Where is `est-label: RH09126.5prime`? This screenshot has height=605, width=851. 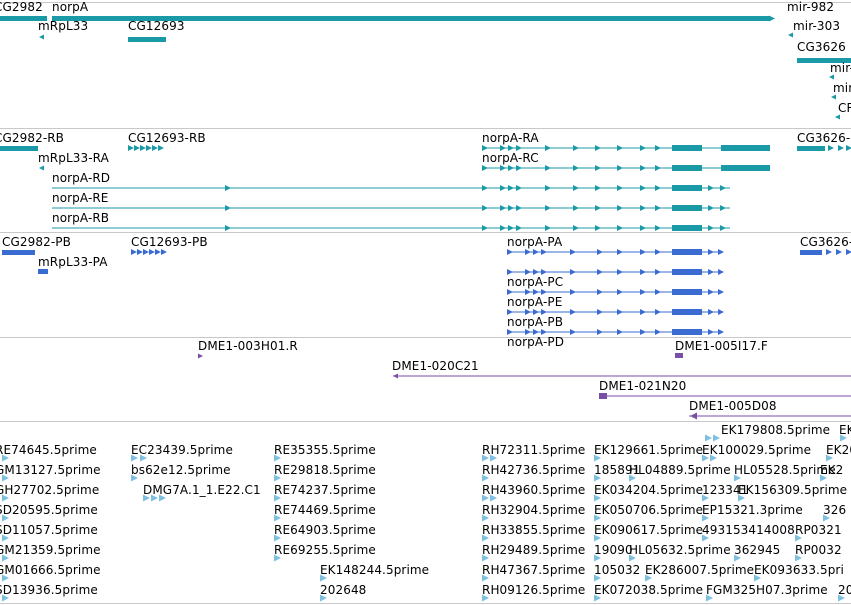 est-label: RH09126.5prime is located at coordinates (534, 590).